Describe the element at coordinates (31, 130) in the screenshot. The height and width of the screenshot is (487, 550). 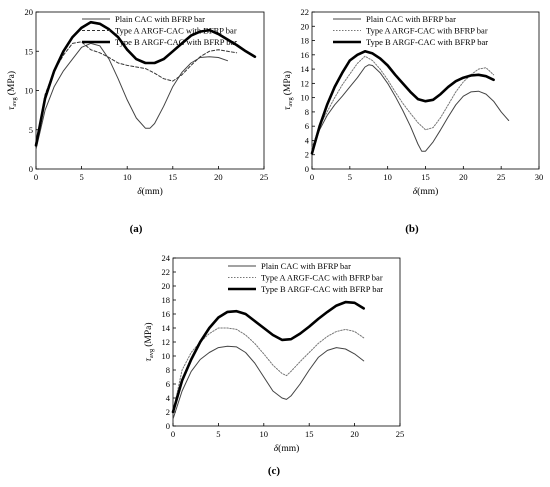
I see `y-tick-label: 5` at that location.